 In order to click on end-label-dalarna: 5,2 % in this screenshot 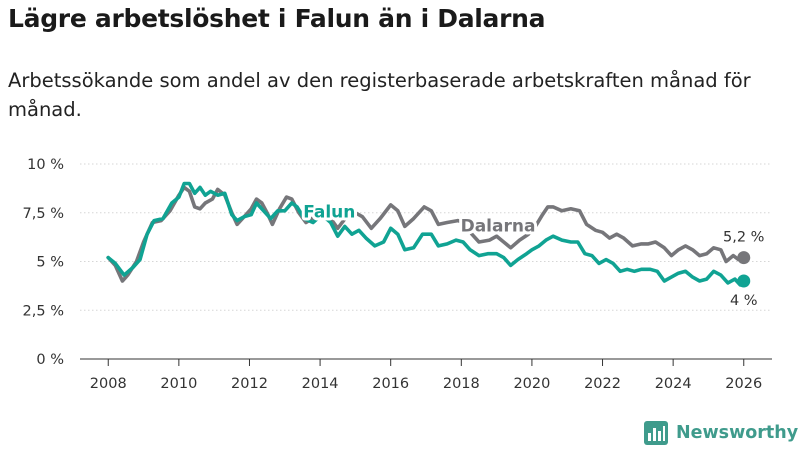, I will do `click(743, 238)`.